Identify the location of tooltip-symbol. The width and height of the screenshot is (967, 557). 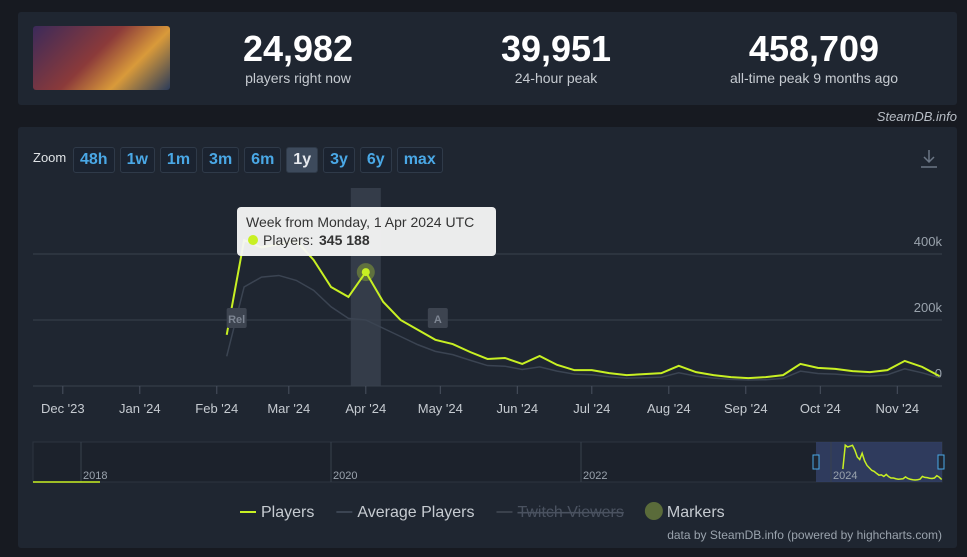
(253, 240).